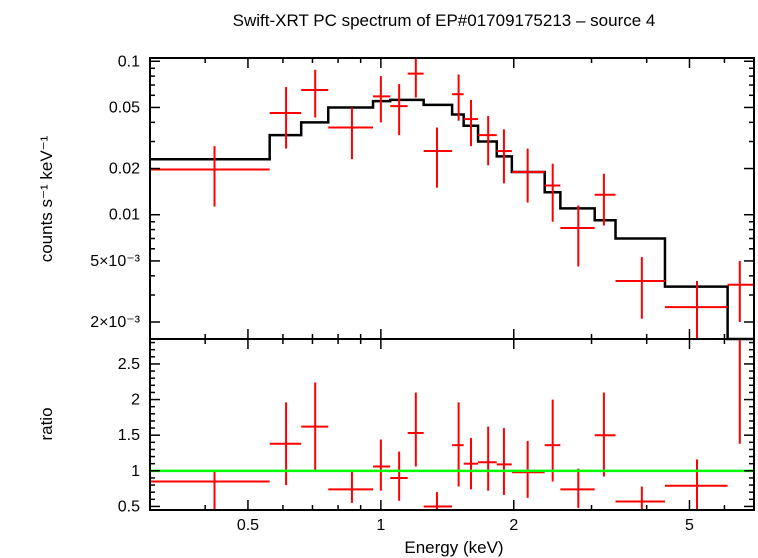  Describe the element at coordinates (124, 107) in the screenshot. I see `spectrum-y-tick-label: 0.05` at that location.